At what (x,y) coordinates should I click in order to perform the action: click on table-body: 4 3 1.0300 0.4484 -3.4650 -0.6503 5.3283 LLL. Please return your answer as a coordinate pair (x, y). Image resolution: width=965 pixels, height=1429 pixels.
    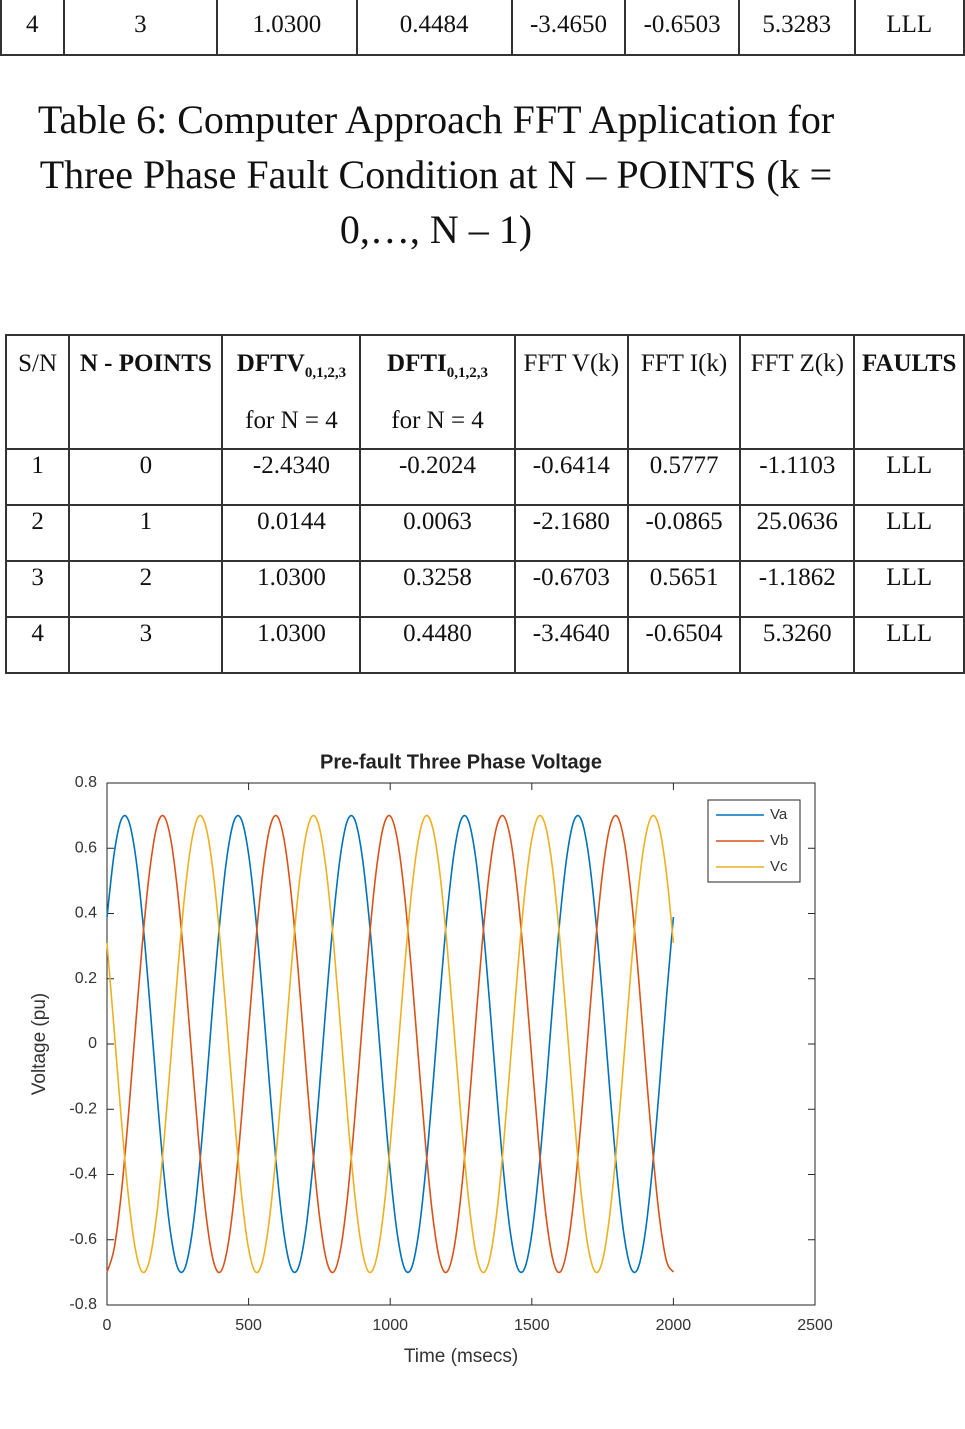
    Looking at the image, I should click on (482, 28).